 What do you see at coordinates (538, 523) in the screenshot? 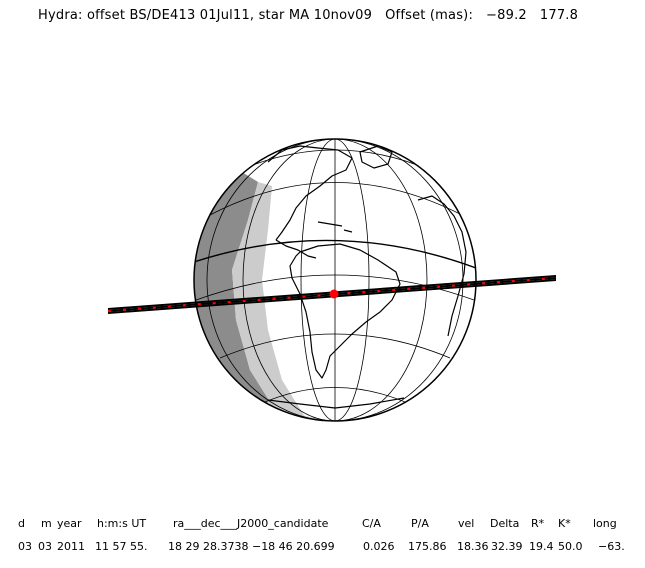
I see `header-cell: R*` at bounding box center [538, 523].